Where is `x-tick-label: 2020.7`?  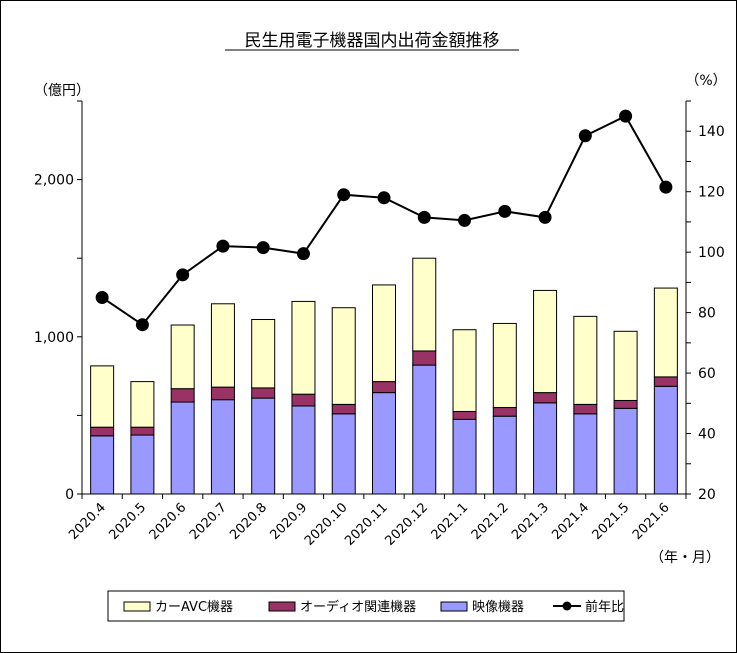
x-tick-label: 2020.7 is located at coordinates (208, 521).